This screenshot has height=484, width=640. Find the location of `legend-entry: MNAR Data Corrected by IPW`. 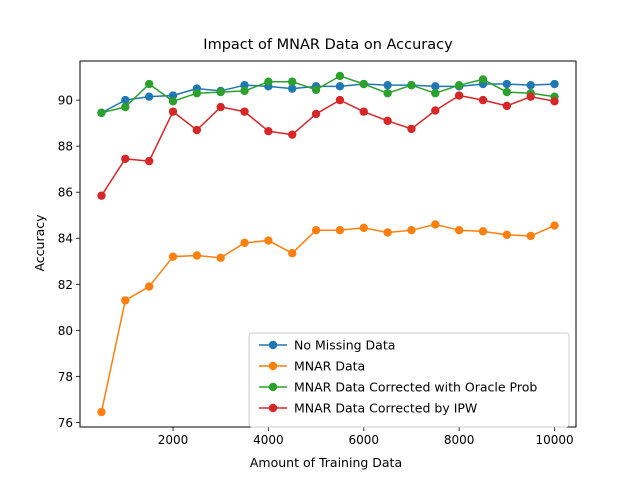

legend-entry: MNAR Data Corrected by IPW is located at coordinates (368, 408).